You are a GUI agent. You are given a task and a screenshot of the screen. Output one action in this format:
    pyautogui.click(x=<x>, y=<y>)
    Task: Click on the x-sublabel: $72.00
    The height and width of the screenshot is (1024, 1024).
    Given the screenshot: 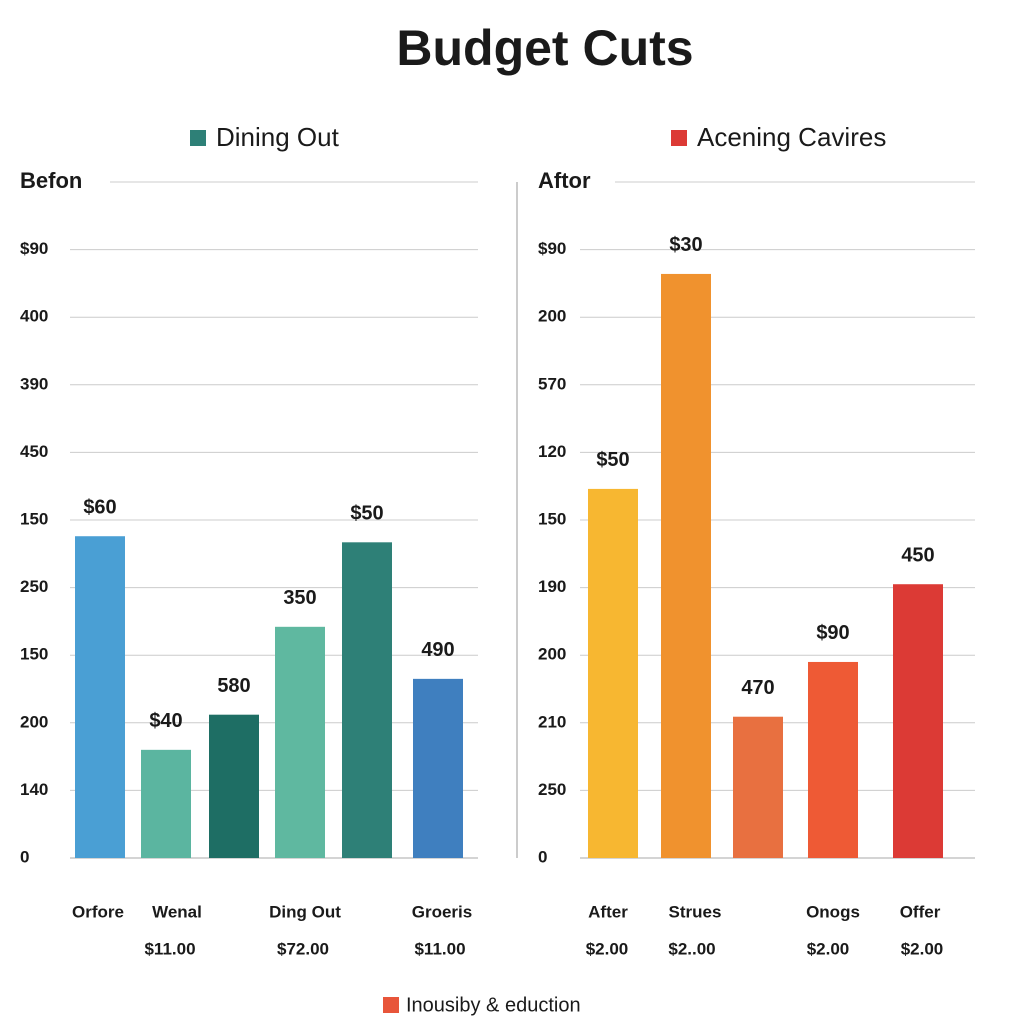 What is the action you would take?
    pyautogui.click(x=303, y=948)
    